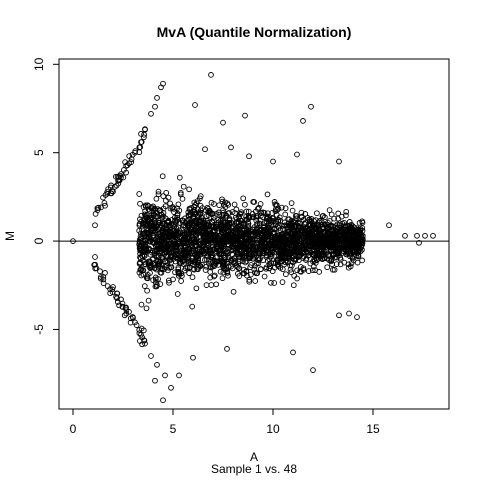 This screenshot has width=480, height=480. I want to click on y-tick-label: 0, so click(39, 240).